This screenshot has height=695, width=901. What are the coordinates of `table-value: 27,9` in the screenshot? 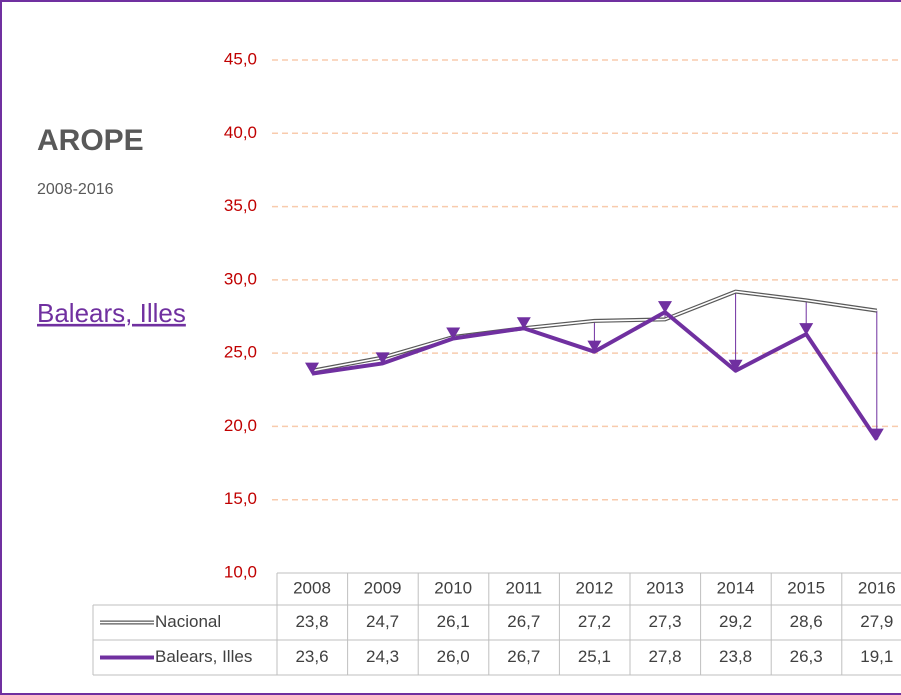 It's located at (876, 621).